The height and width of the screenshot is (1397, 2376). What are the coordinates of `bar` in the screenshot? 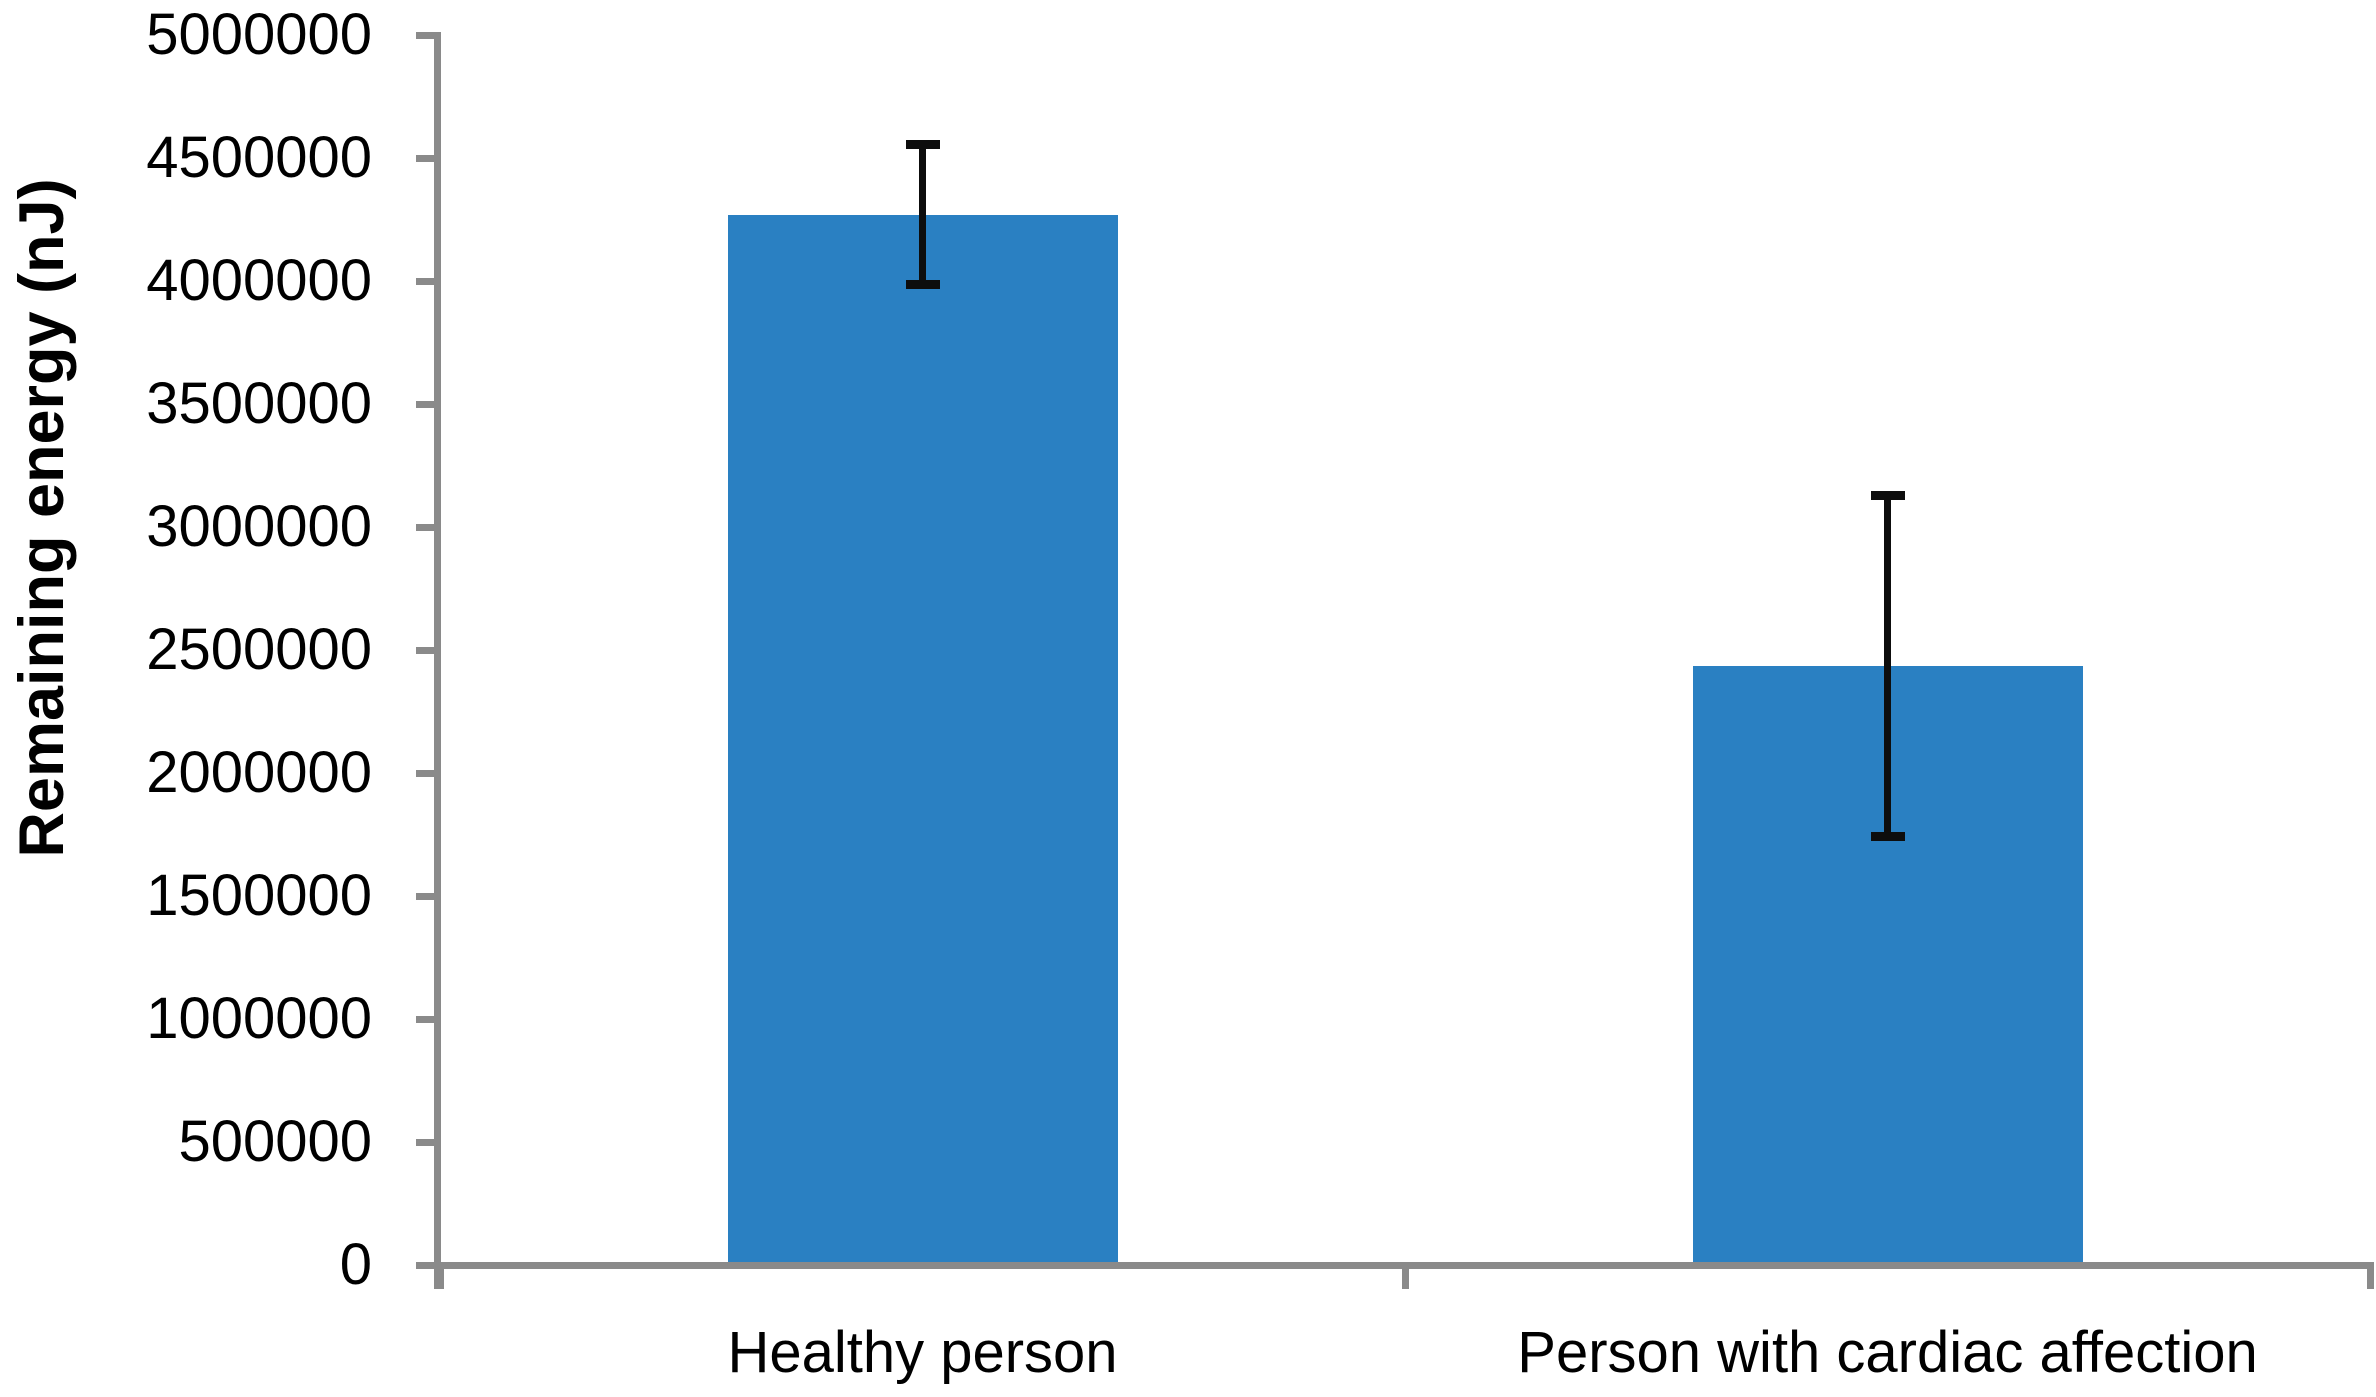 It's located at (923, 740).